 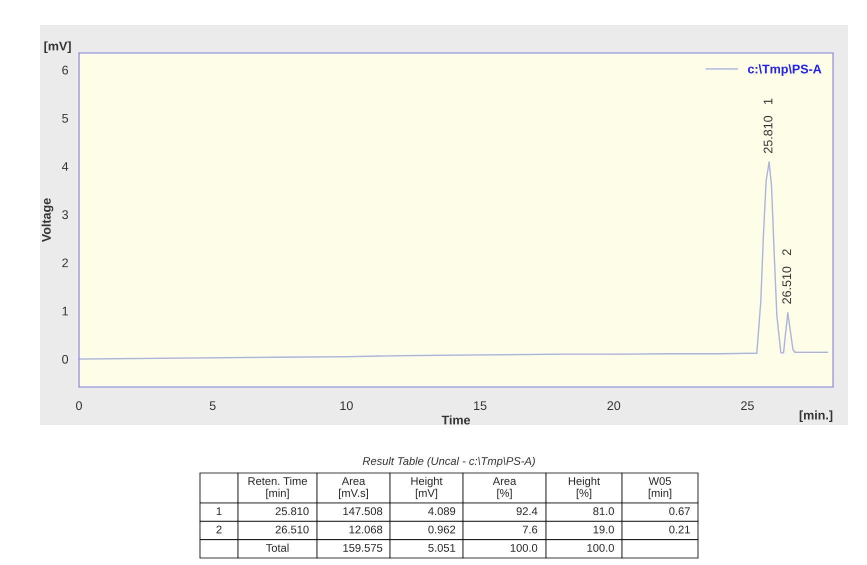 What do you see at coordinates (277, 488) in the screenshot?
I see `text: Reten. Time [min]` at bounding box center [277, 488].